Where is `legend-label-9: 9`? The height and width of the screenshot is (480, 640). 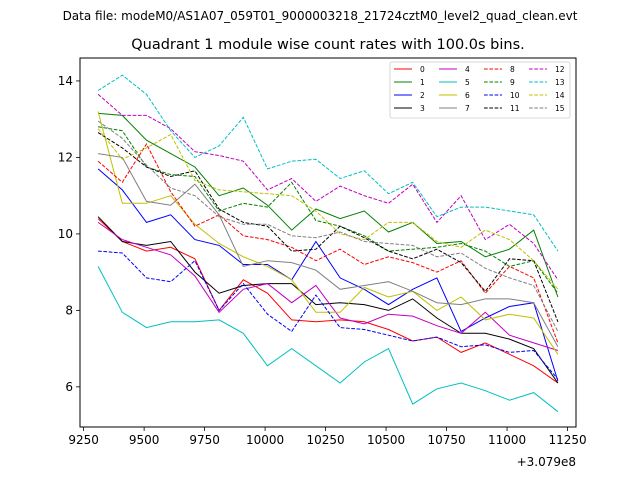
legend-label-9: 9 is located at coordinates (512, 82).